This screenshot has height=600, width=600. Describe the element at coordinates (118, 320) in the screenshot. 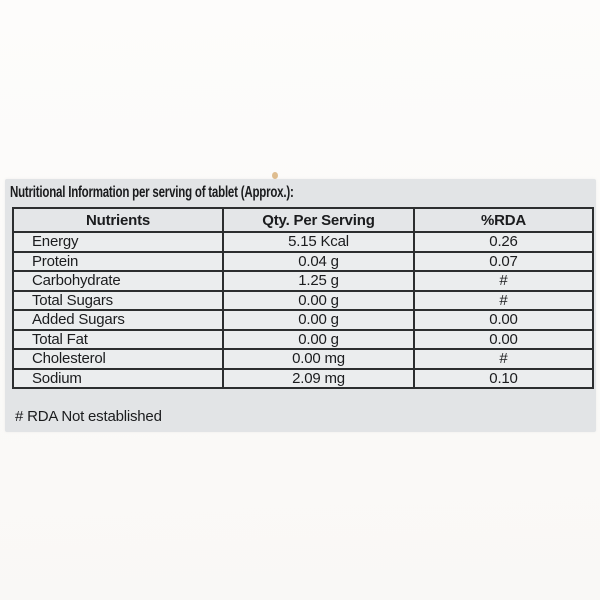

I see `nutrient-name-cell: Added Sugars` at that location.